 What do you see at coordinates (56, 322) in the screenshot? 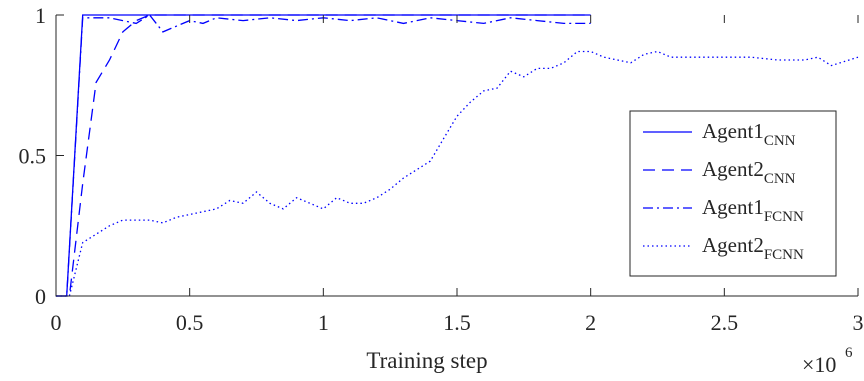
I see `x-tick-label: 0` at bounding box center [56, 322].